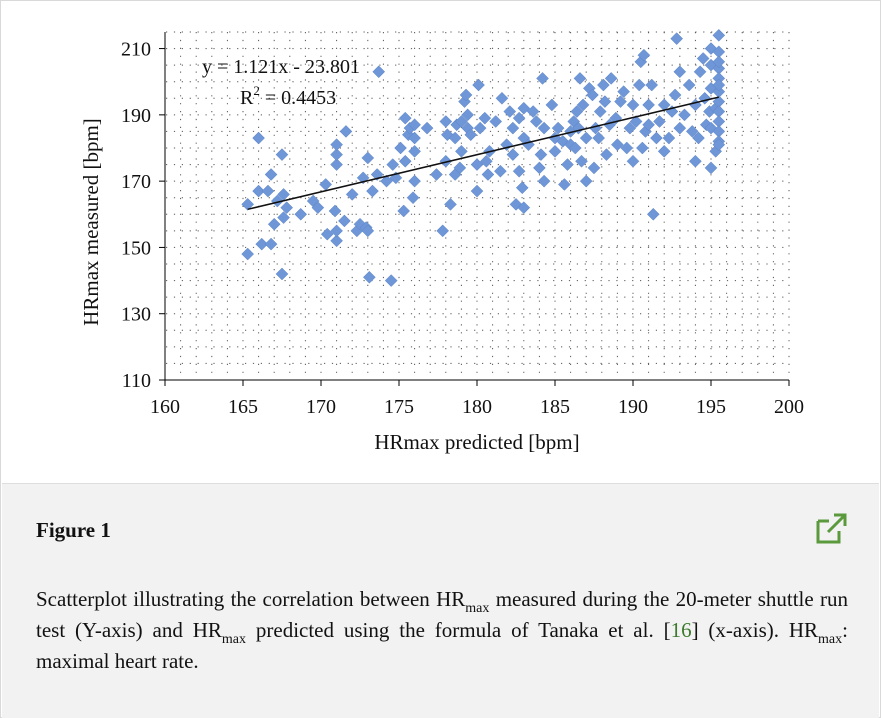 The height and width of the screenshot is (718, 881). I want to click on x-axis-label: HRmax predicted [bpm], so click(476, 442).